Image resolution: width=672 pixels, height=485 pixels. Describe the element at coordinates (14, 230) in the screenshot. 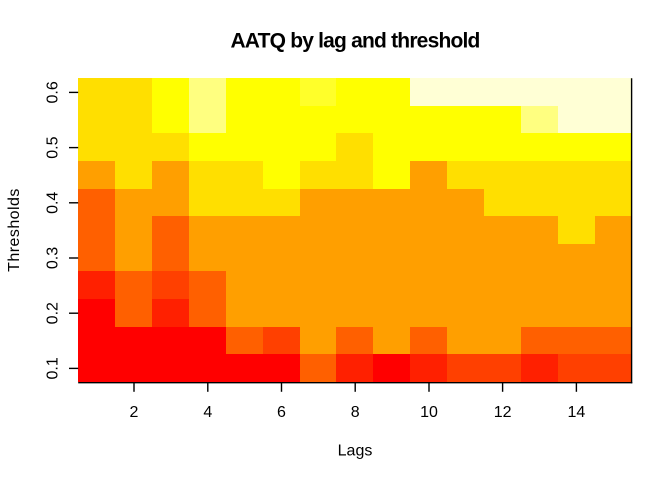

I see `svg-text: Thresholds` at that location.